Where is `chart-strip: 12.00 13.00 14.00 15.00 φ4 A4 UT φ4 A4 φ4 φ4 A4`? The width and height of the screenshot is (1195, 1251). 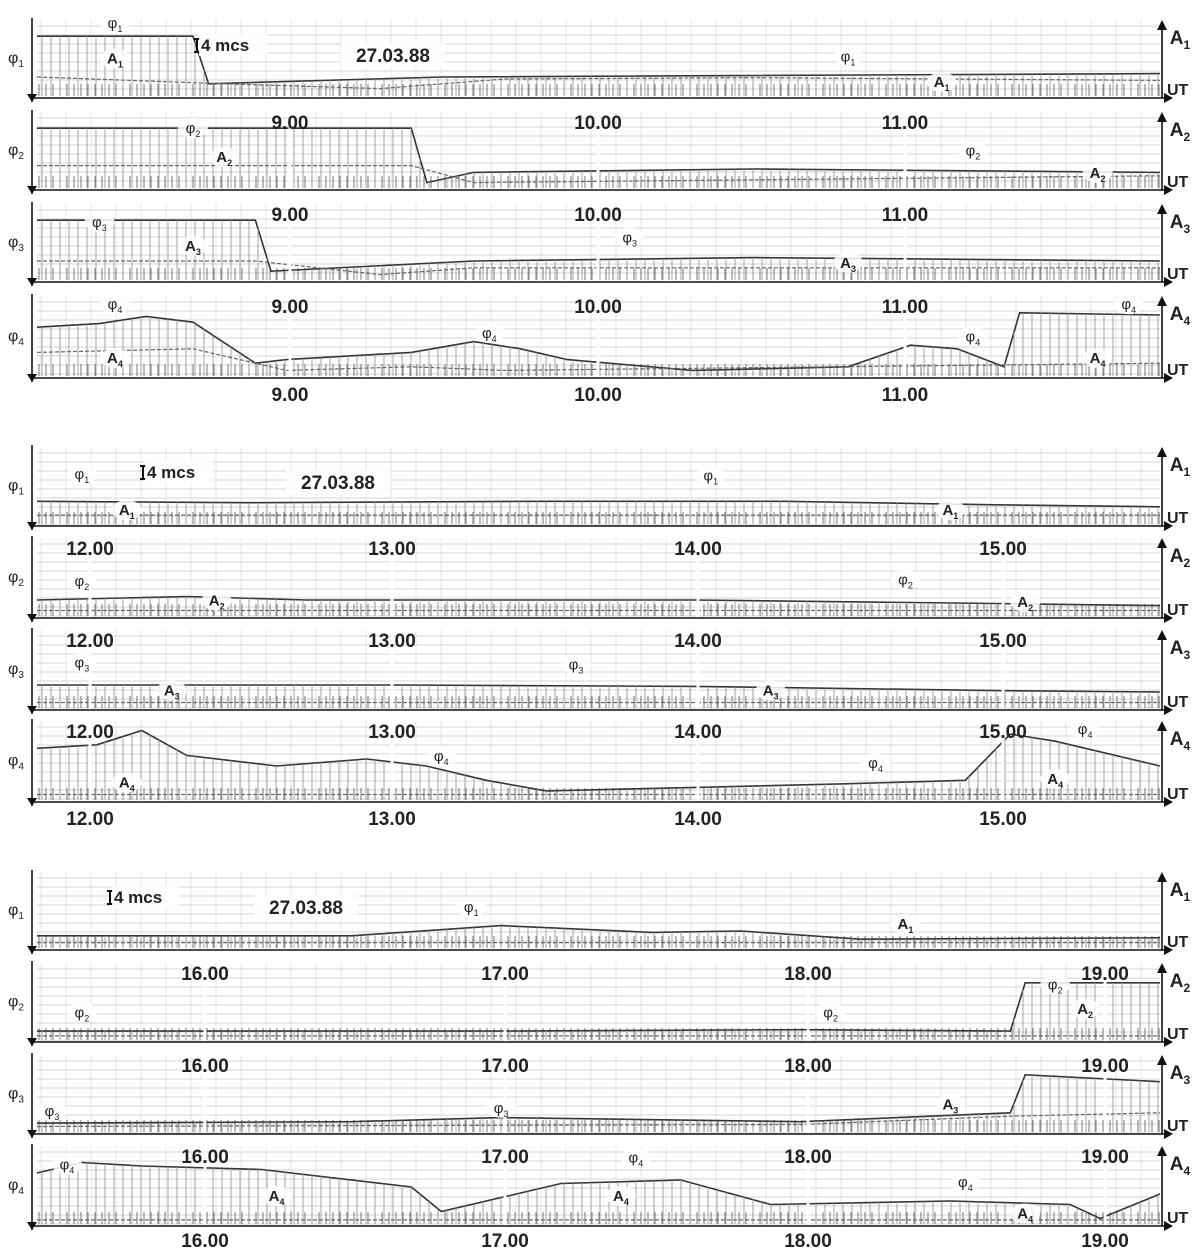 chart-strip: 12.00 13.00 14.00 15.00 φ4 A4 UT φ4 A4 φ4 φ4 A4 is located at coordinates (599, 763).